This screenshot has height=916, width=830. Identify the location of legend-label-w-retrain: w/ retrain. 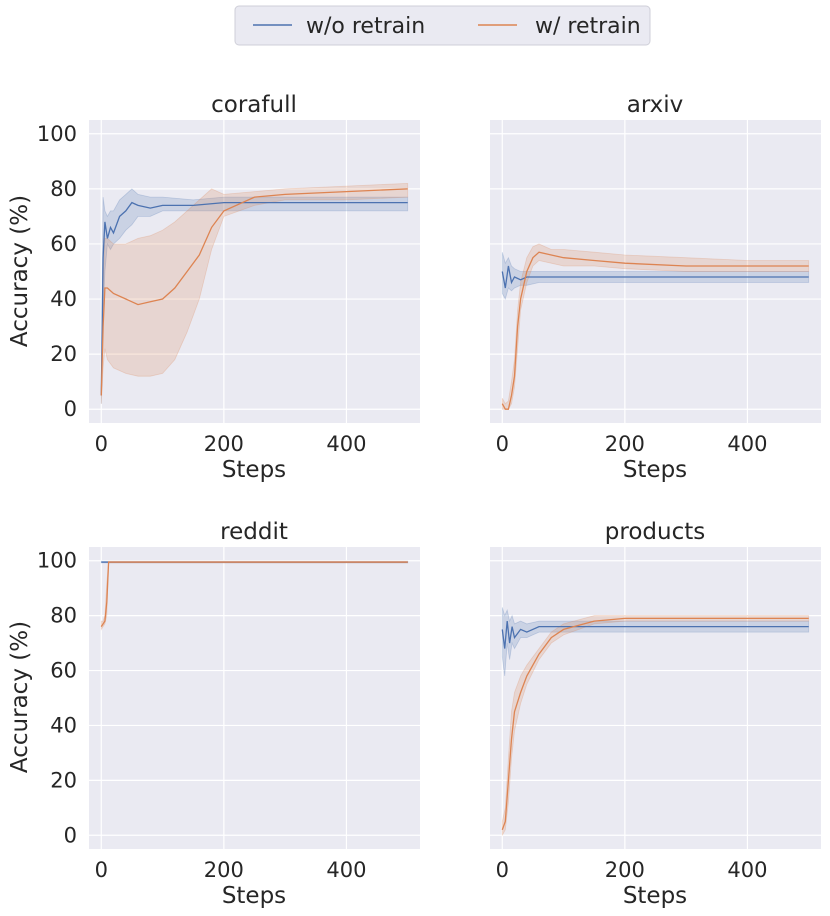
(588, 26).